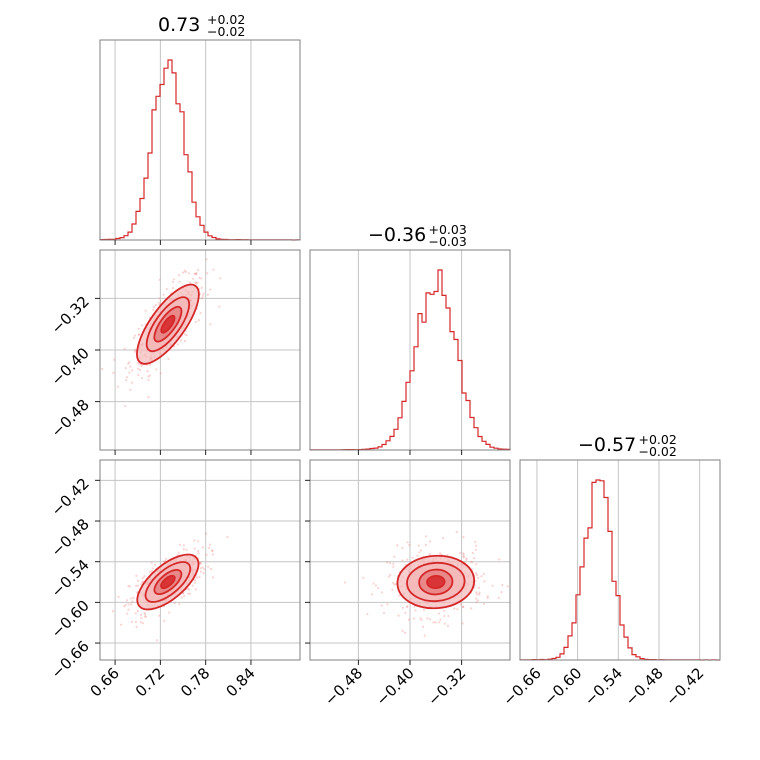 This screenshot has height=760, width=760. I want to click on marginal-title-lower: −0.02, so click(658, 451).